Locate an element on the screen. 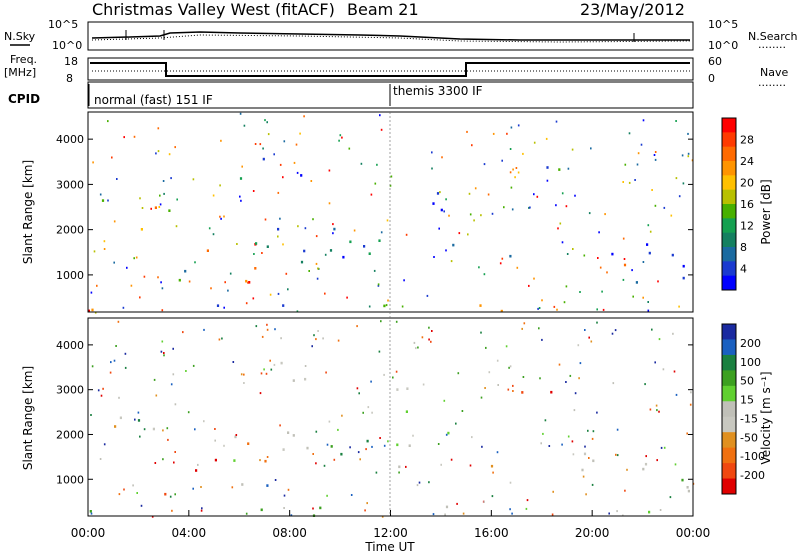 The width and height of the screenshot is (800, 554). cpid-label: CPID is located at coordinates (24, 99).